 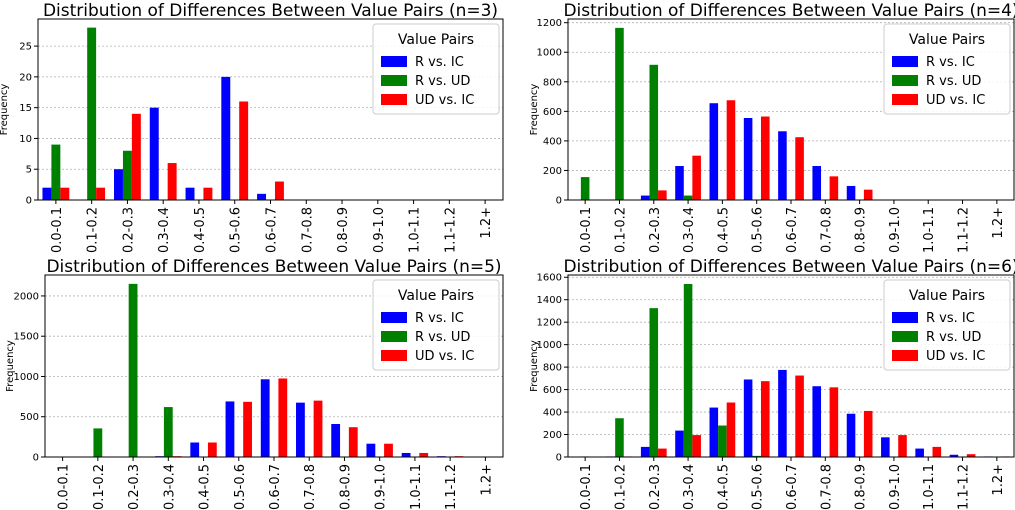 I want to click on y-tick-label: 200, so click(x=552, y=435).